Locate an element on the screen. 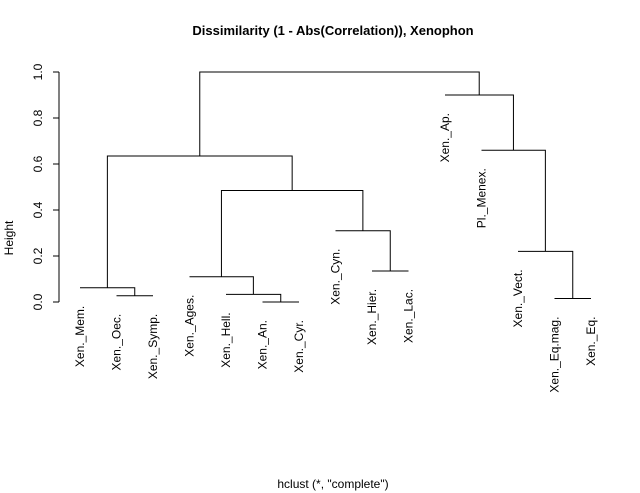  leaf-label: Xen._Mem. is located at coordinates (80, 336).